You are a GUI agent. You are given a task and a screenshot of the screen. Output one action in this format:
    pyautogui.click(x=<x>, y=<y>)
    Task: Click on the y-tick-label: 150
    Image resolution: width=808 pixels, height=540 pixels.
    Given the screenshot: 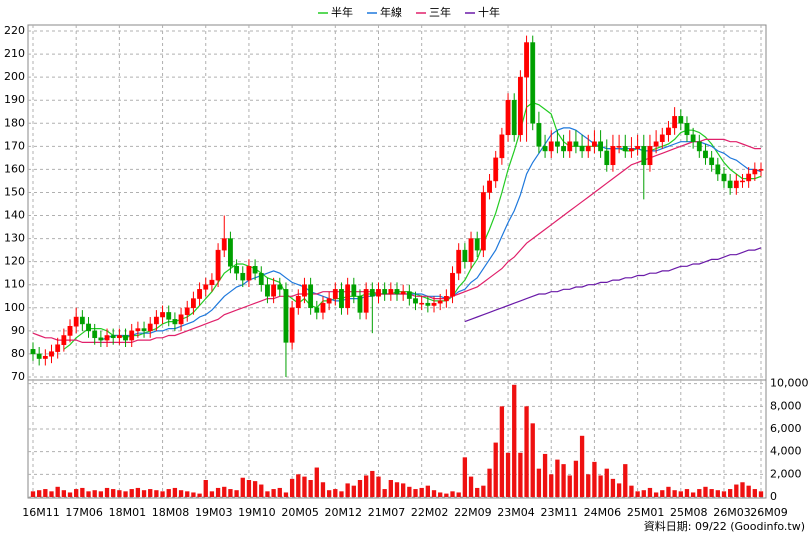 What is the action you would take?
    pyautogui.click(x=14, y=191)
    